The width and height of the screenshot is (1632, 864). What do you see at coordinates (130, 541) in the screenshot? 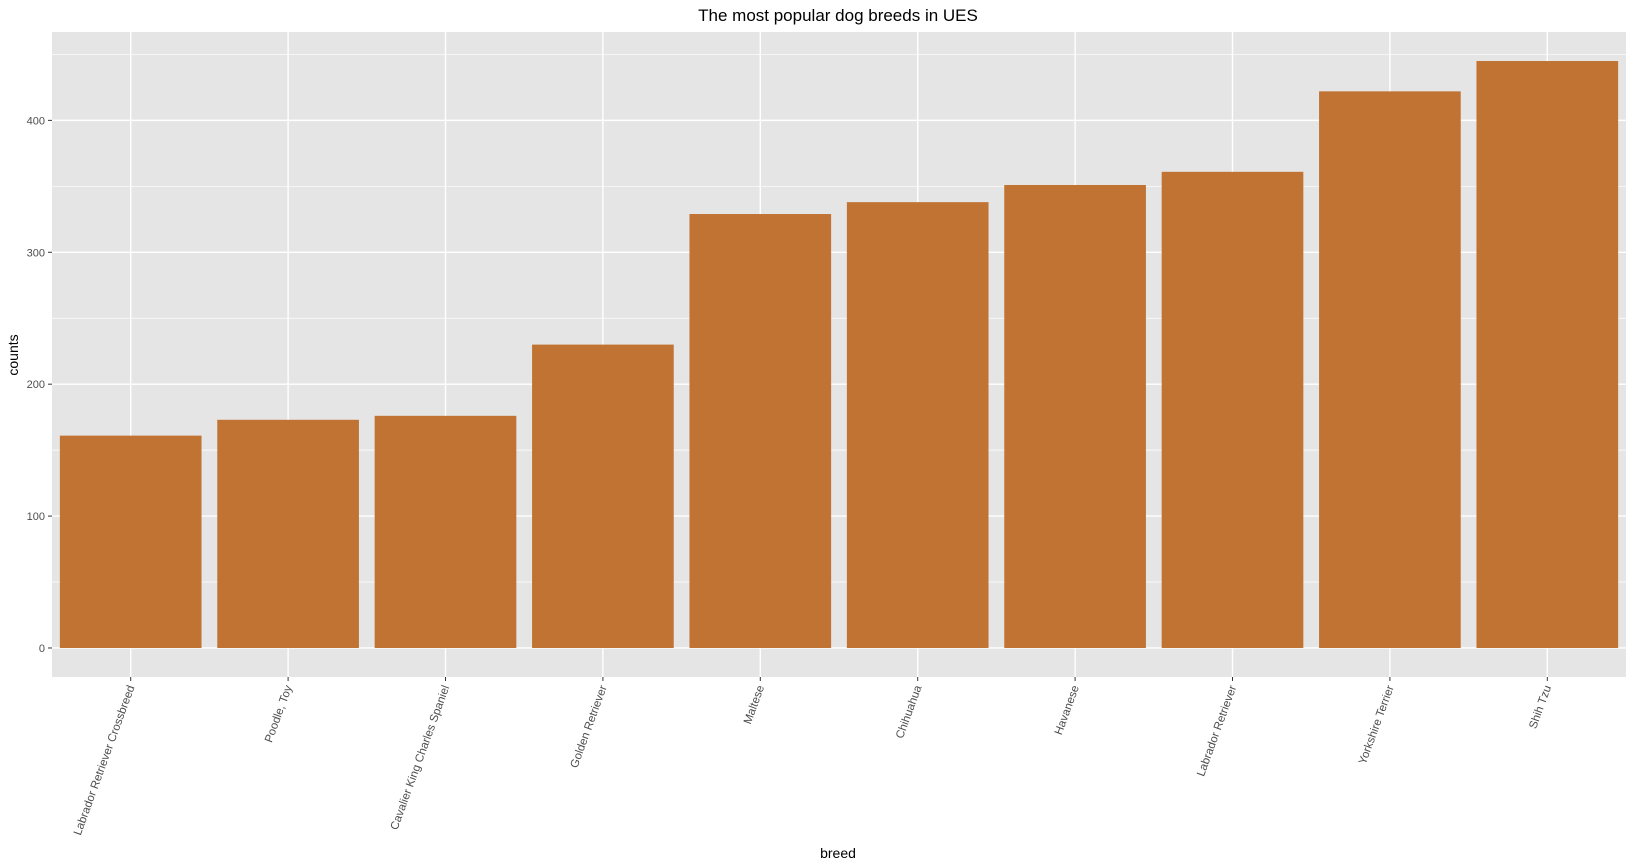
I see `bar-labrador-retriever-crossbreed` at bounding box center [130, 541].